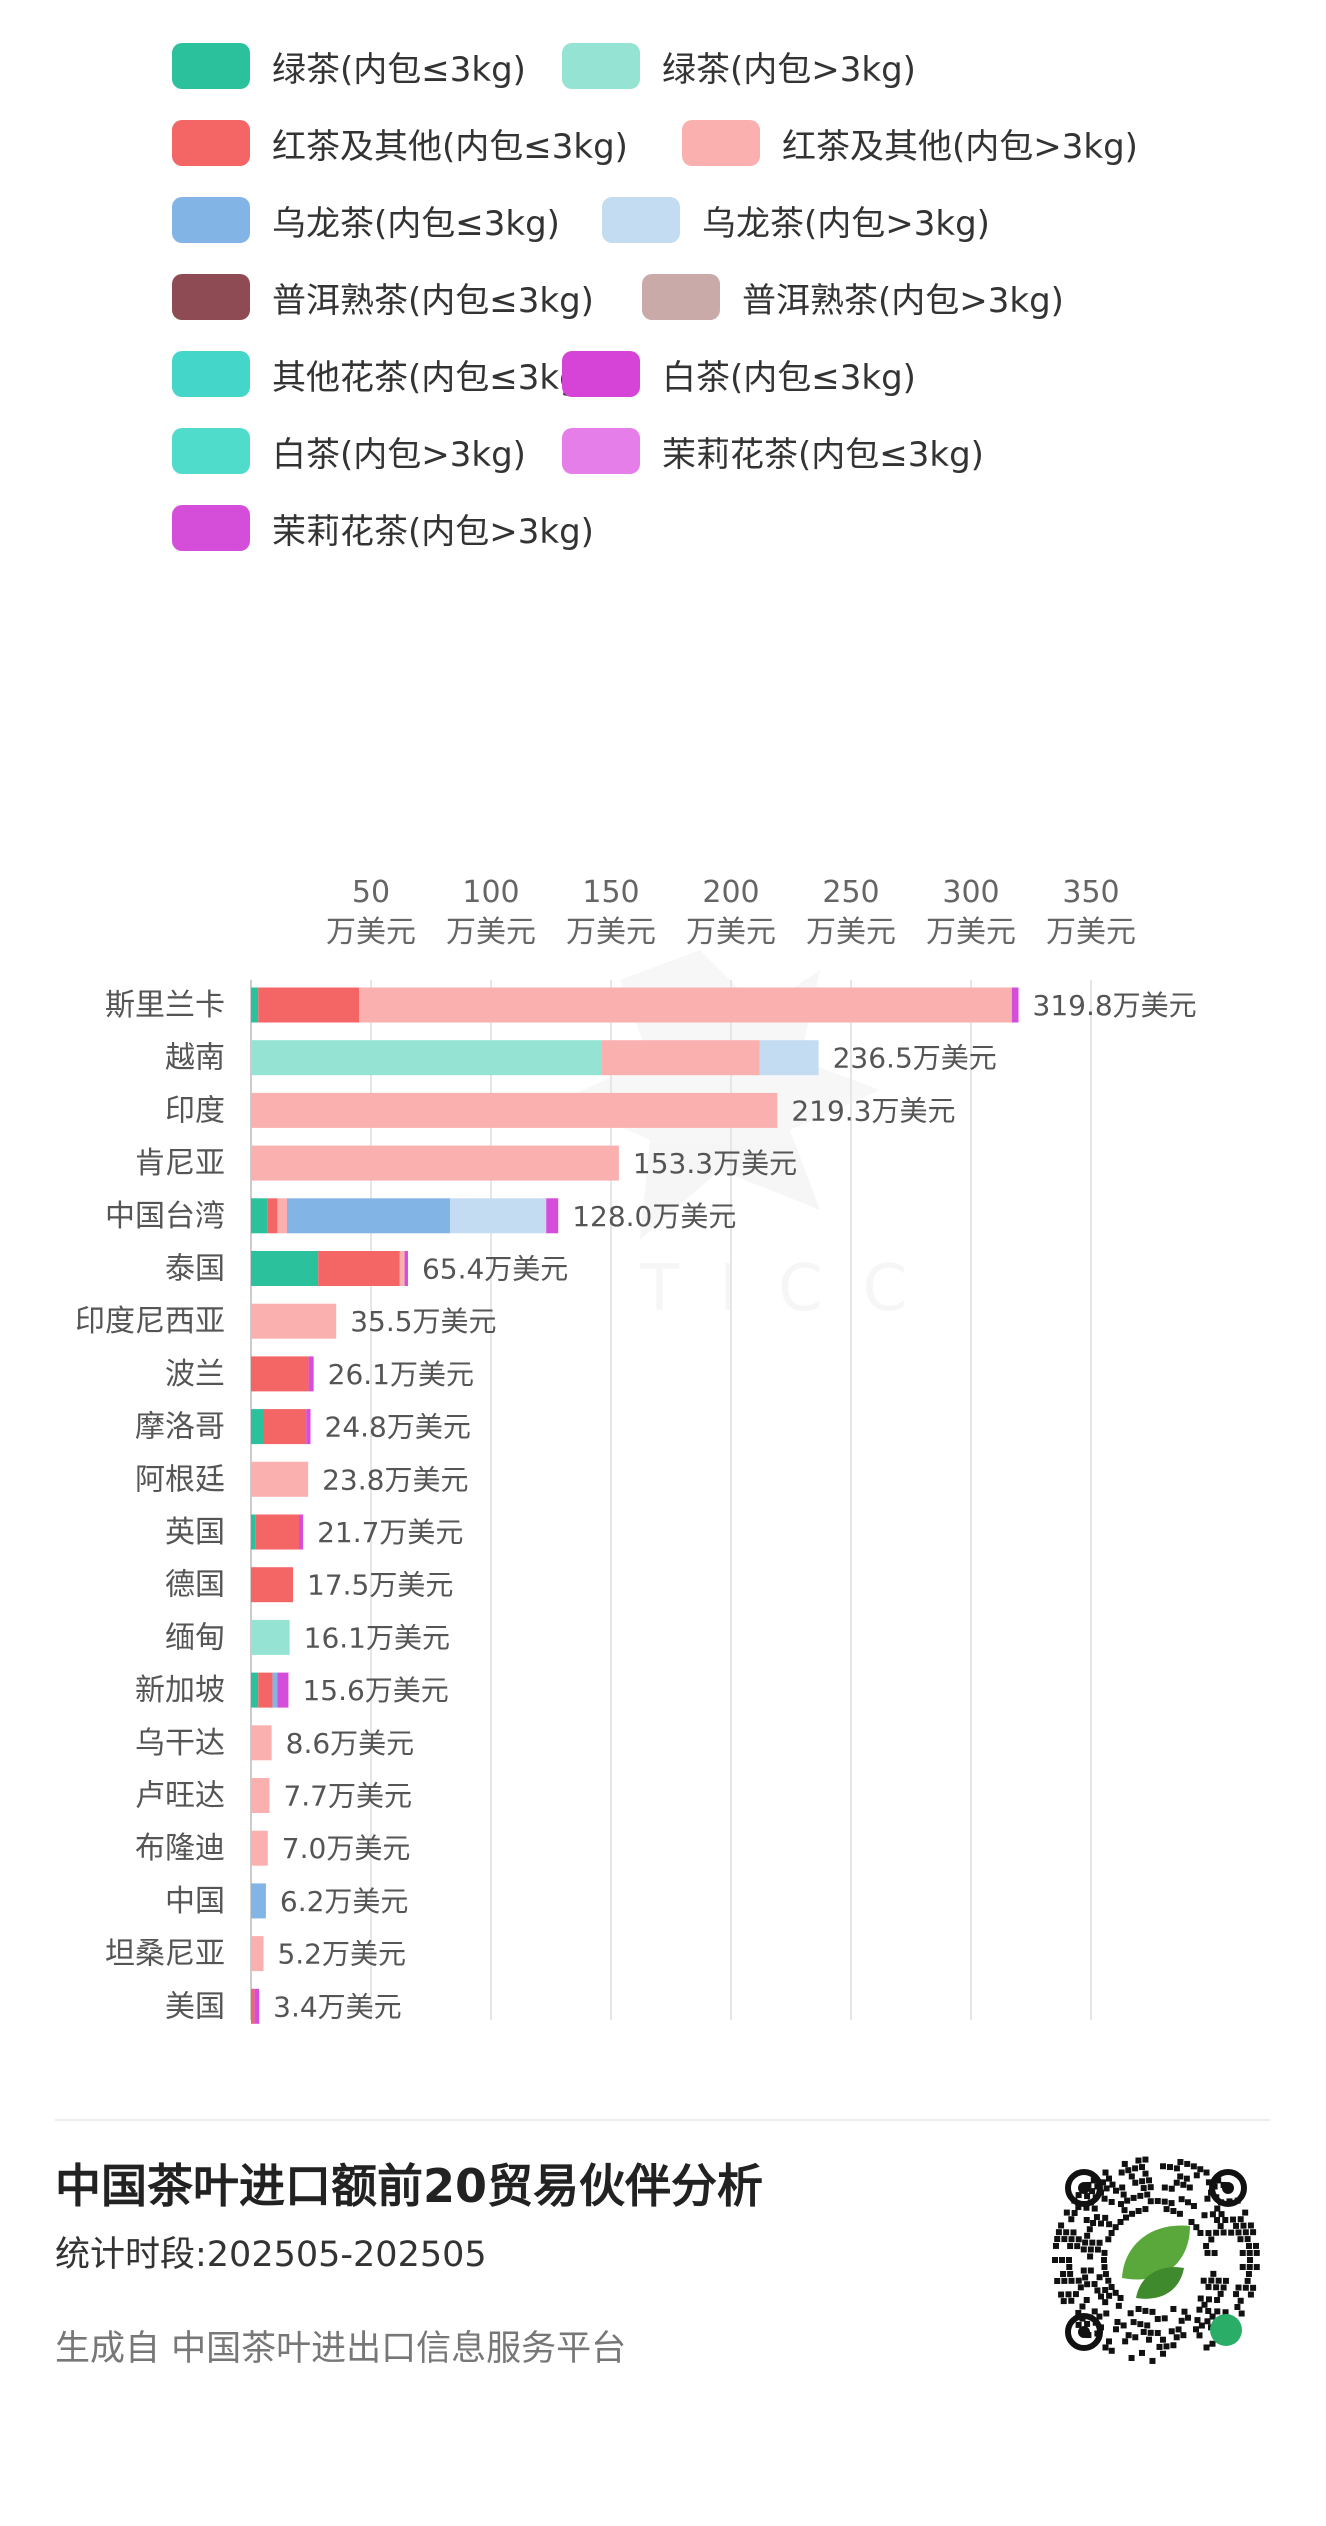 The width and height of the screenshot is (1326, 2526). Describe the element at coordinates (180, 1163) in the screenshot. I see `category-label: 肯尼亚` at that location.